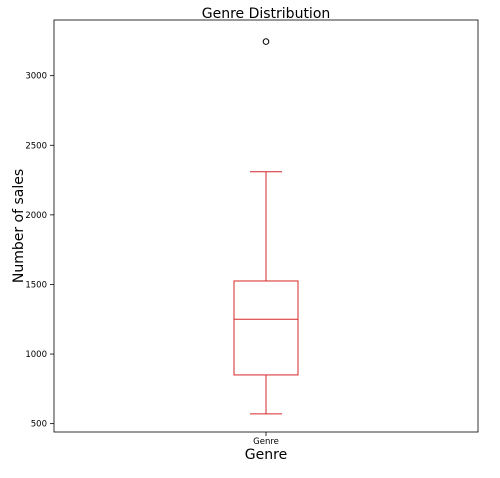 The image size is (500, 478). What do you see at coordinates (39, 251) in the screenshot?
I see `y-axis: 500 1000 1500 2000 2500 3000` at bounding box center [39, 251].